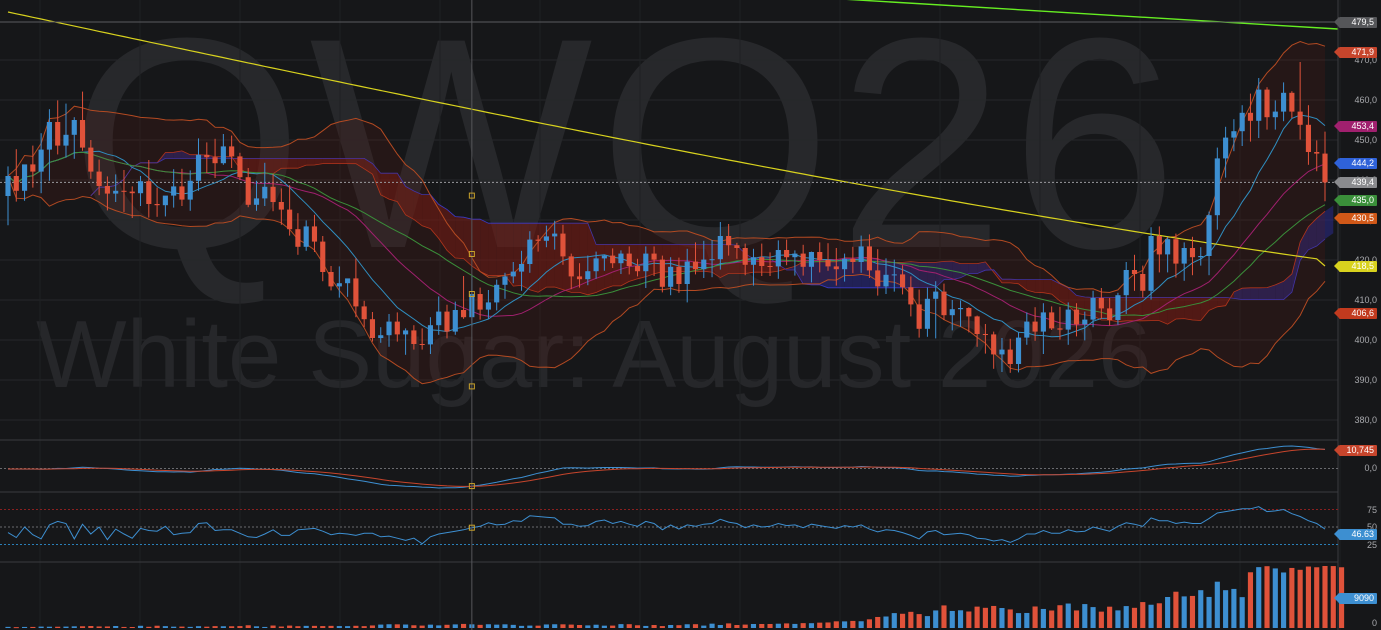 The height and width of the screenshot is (630, 1381). I want to click on macd-line, so click(666, 467).